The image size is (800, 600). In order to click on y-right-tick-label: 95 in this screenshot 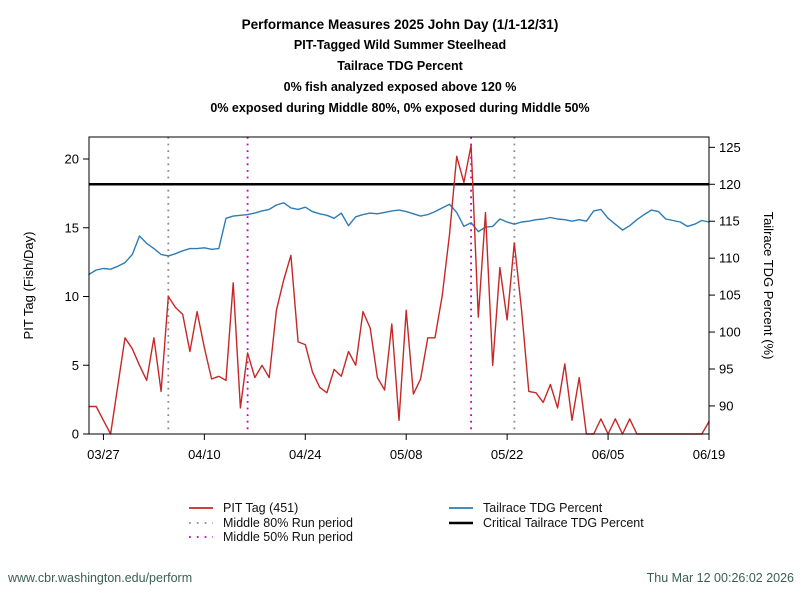, I will do `click(726, 368)`.